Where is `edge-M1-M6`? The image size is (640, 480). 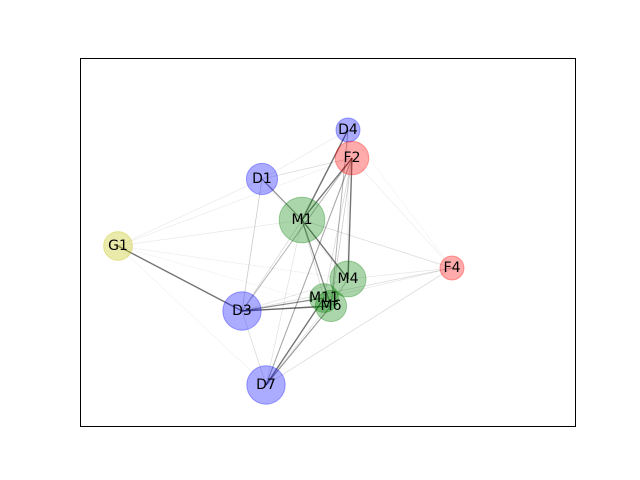
edge-M1-M6 is located at coordinates (316, 263).